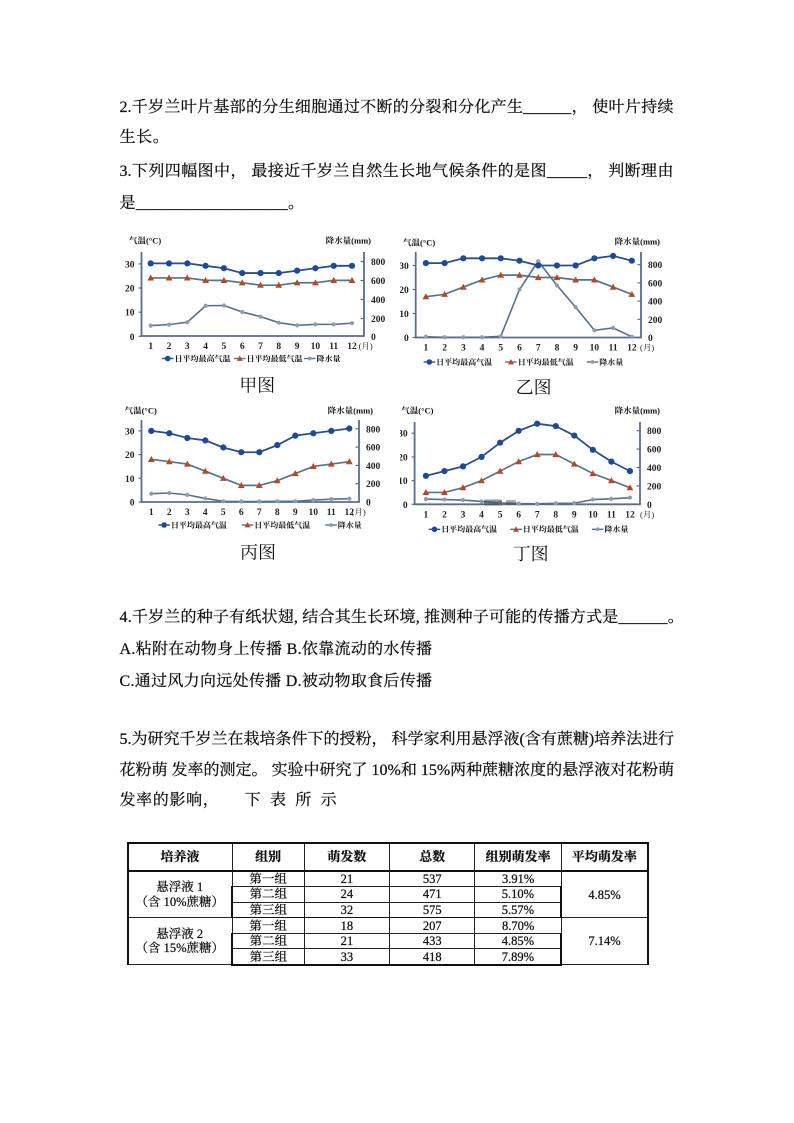 The height and width of the screenshot is (1123, 794). What do you see at coordinates (534, 388) in the screenshot?
I see `svg-text: 乙图` at bounding box center [534, 388].